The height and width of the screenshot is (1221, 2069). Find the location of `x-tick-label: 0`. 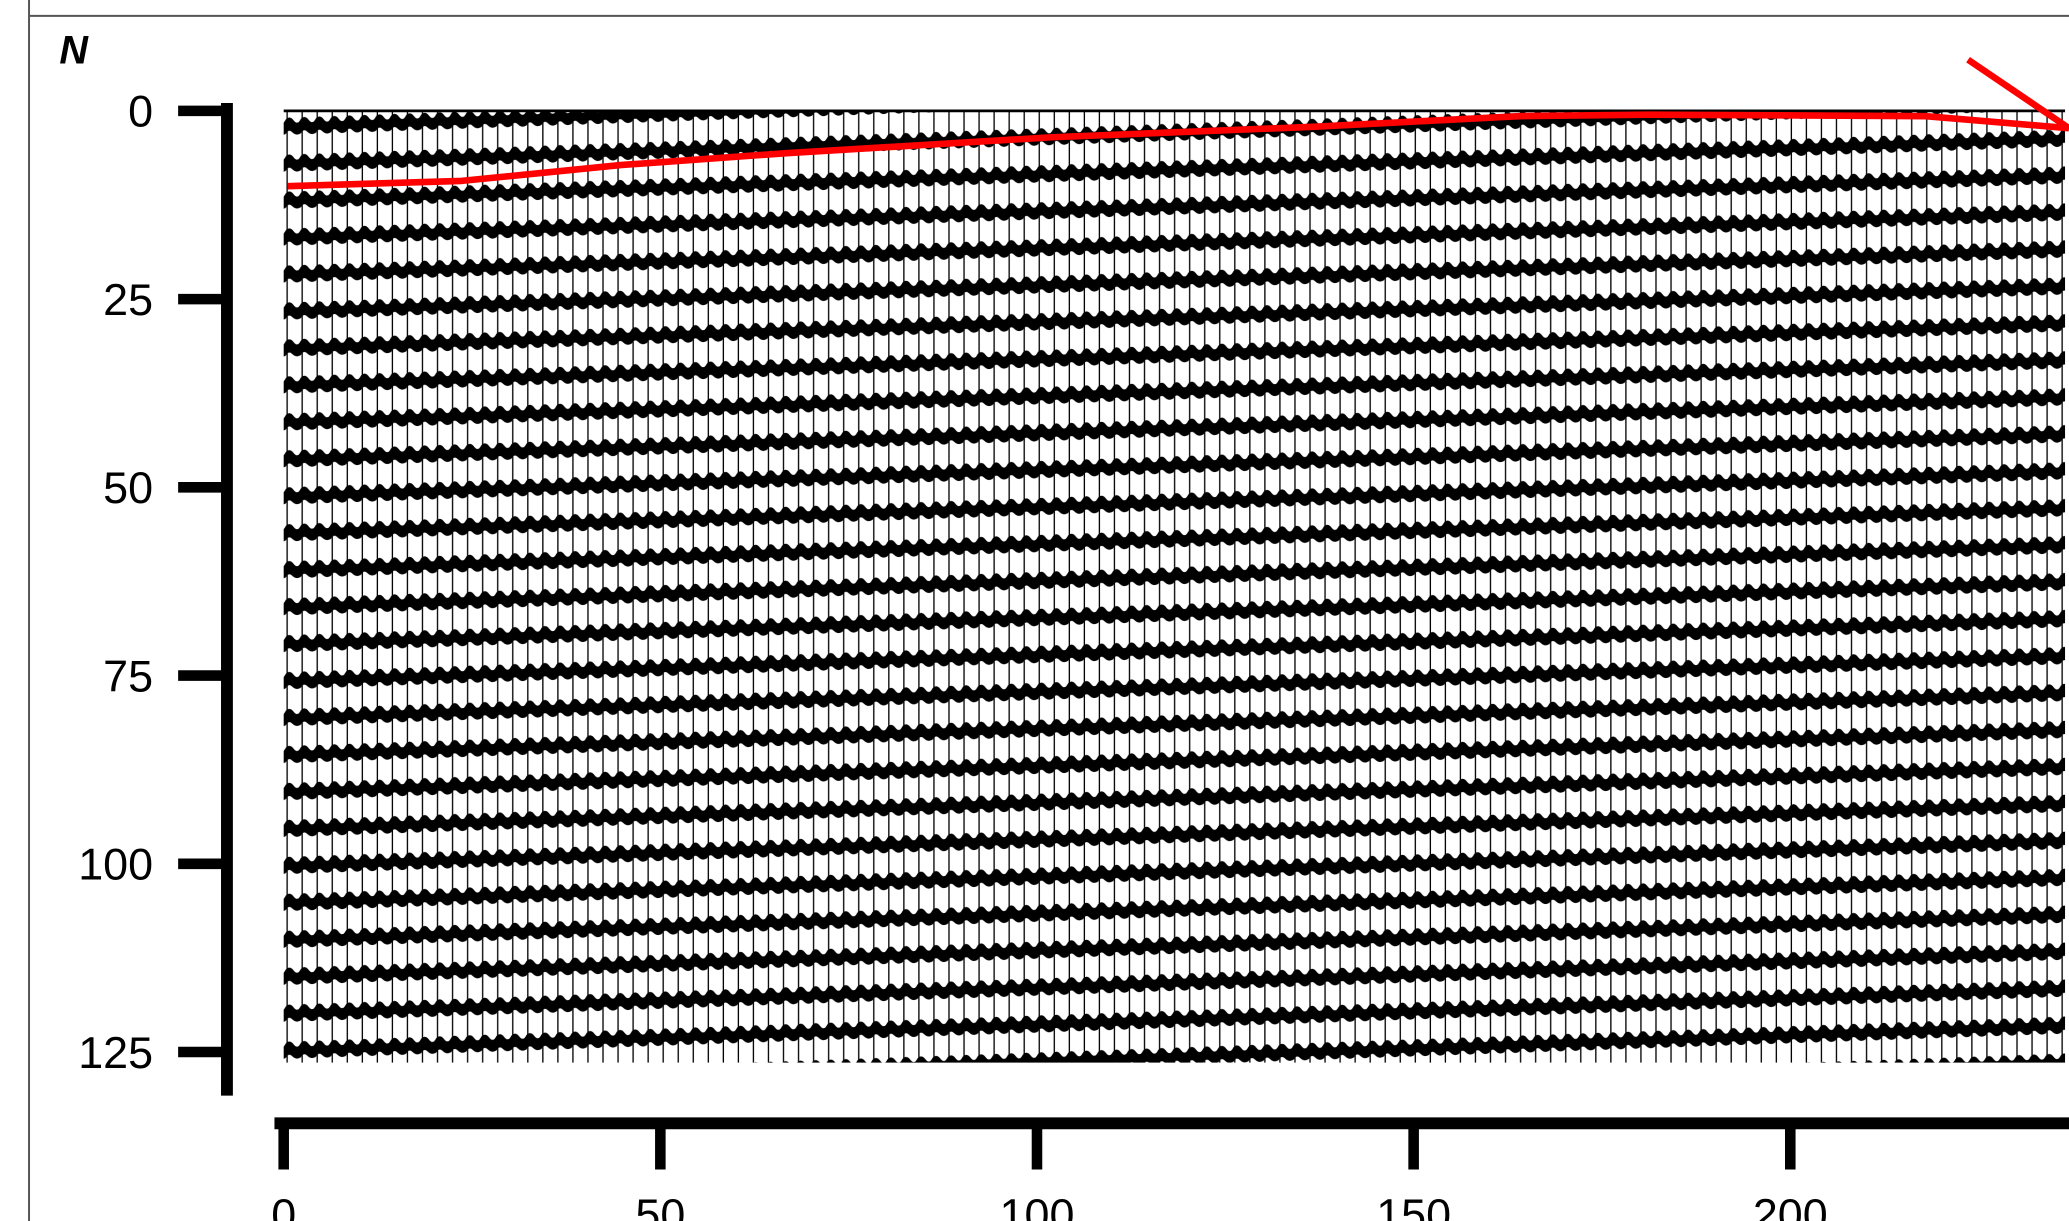

x-tick-label: 0 is located at coordinates (283, 1205).